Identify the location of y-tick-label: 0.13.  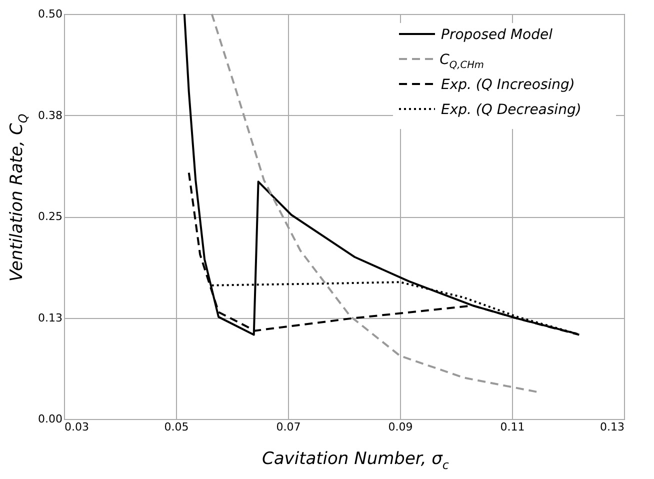
(50, 317).